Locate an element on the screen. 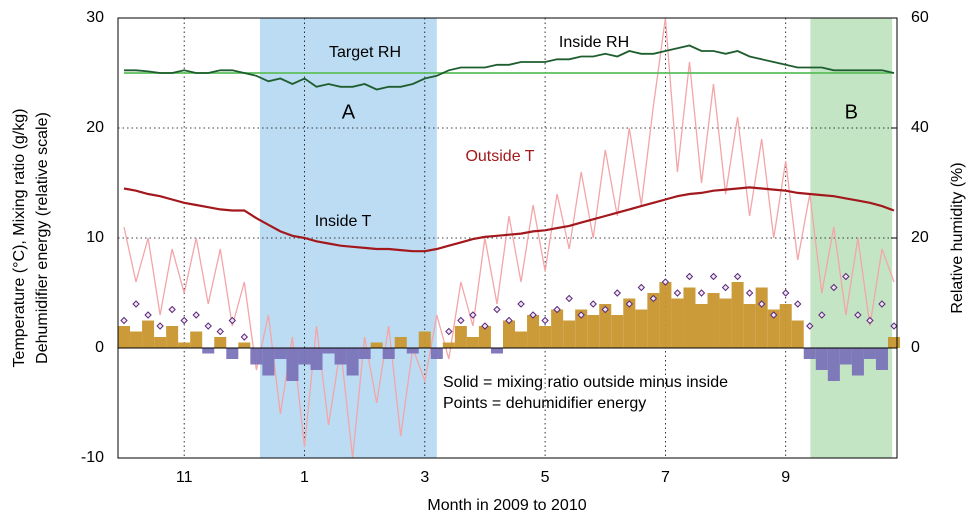 This screenshot has width=971, height=513. y-tick-label: 0 is located at coordinates (99, 347).